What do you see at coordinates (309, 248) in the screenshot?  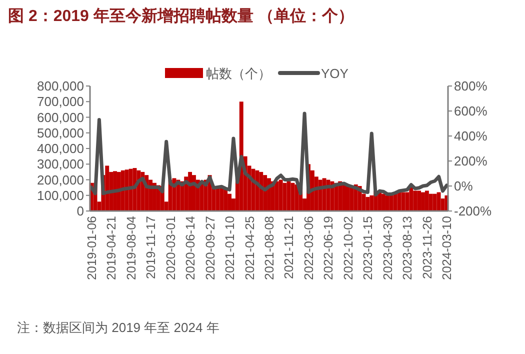 I see `x-tick-label: 2022-03-06` at bounding box center [309, 248].